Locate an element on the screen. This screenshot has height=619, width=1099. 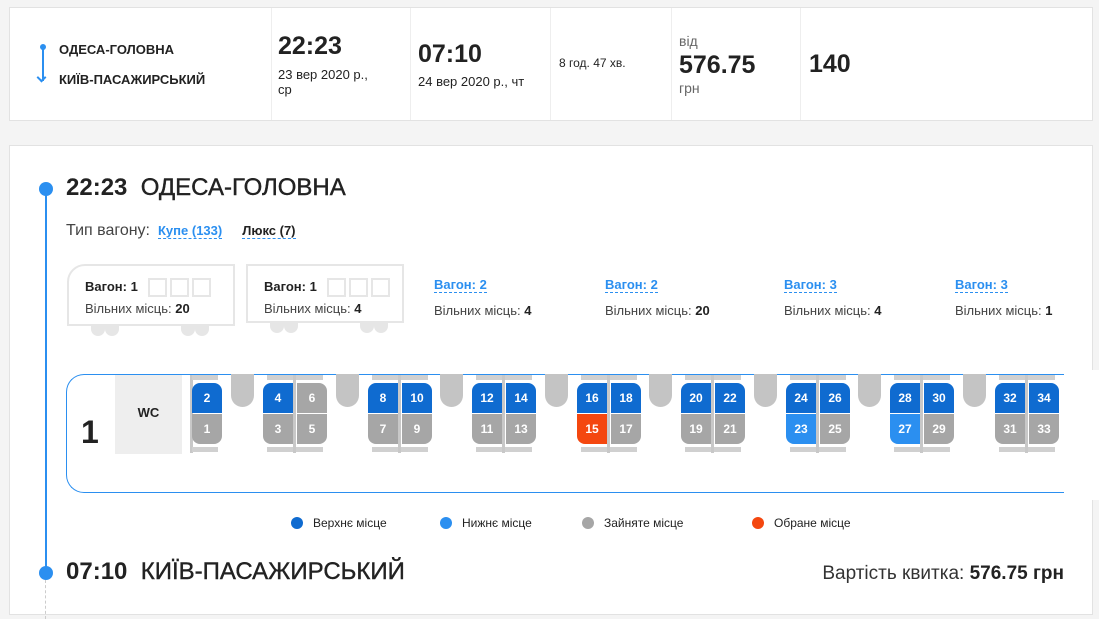
departure-time: 22:23 is located at coordinates (310, 46).